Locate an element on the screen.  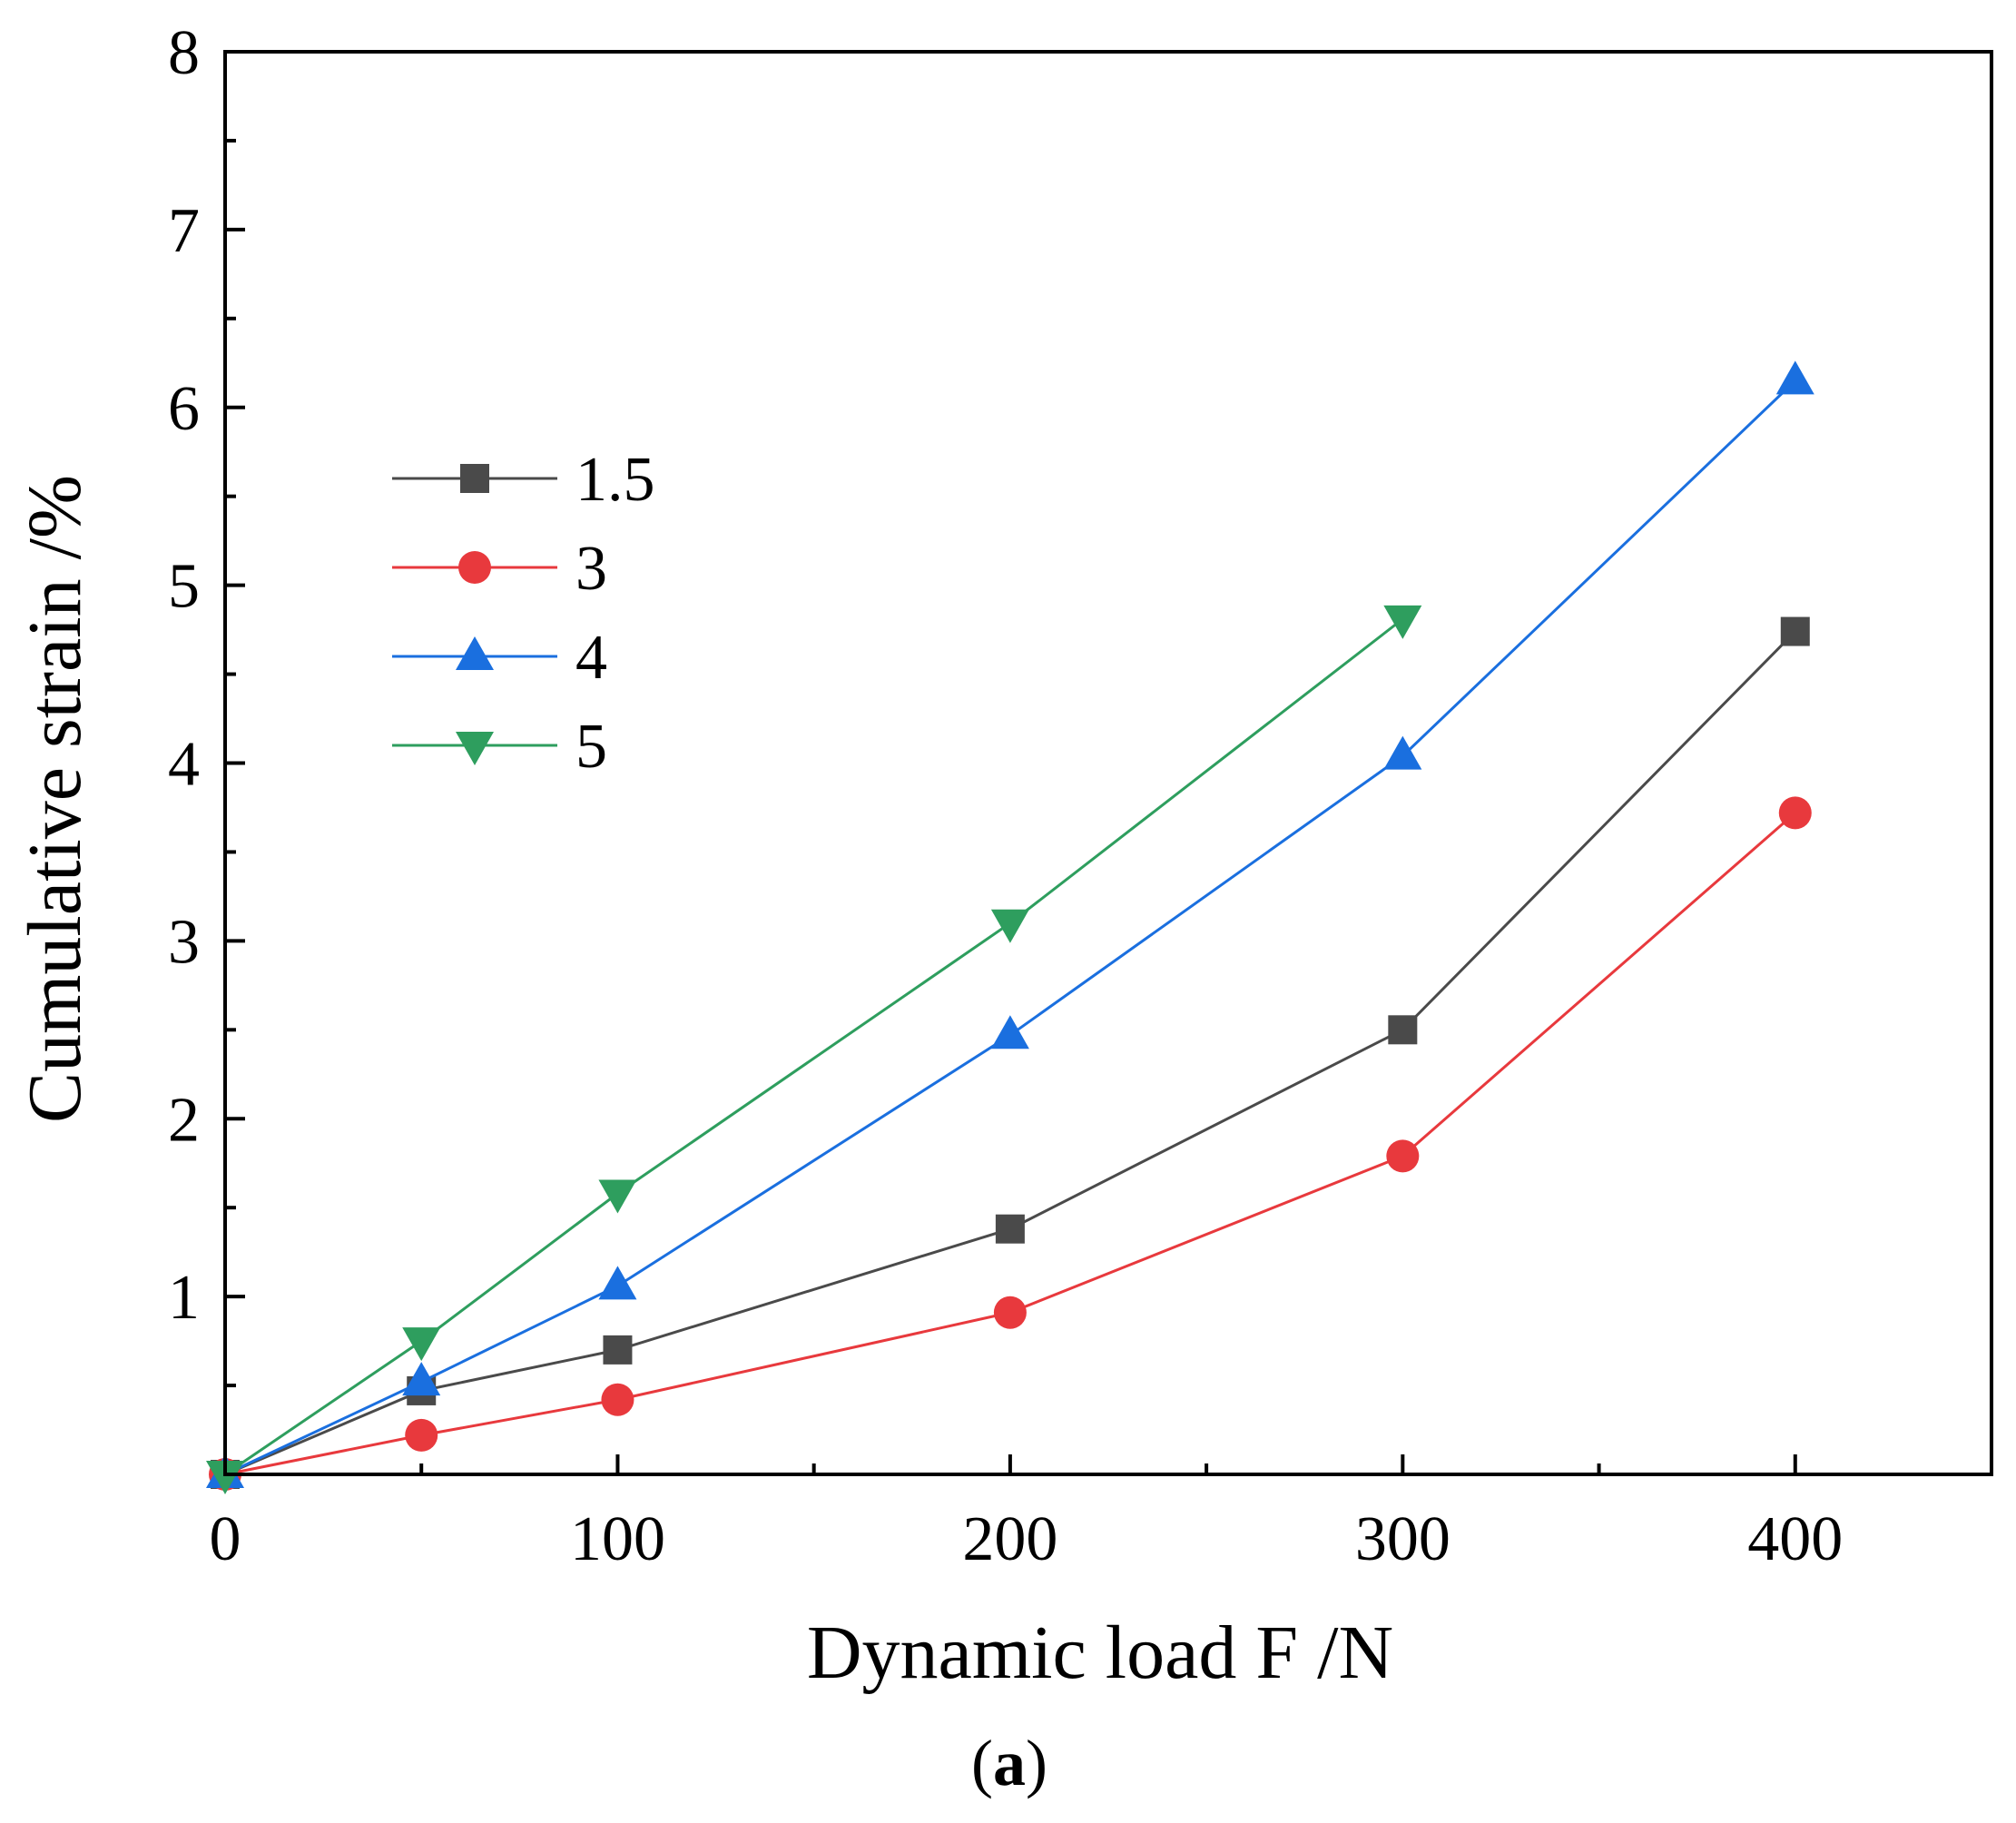
legend-label: 5 is located at coordinates (591, 747).